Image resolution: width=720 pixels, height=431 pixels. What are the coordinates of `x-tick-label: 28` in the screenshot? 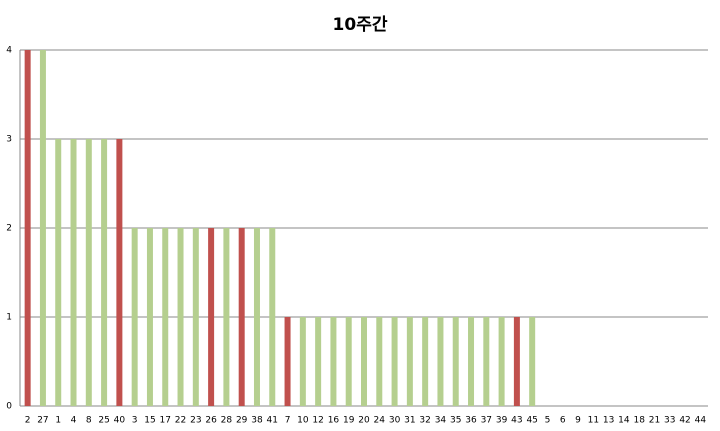 It's located at (227, 421).